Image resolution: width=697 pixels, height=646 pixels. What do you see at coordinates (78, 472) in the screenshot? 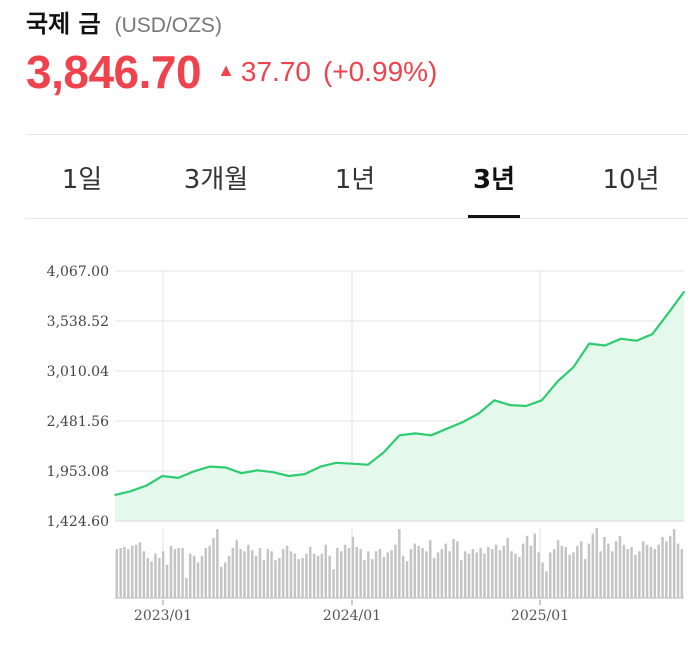
I see `y-tick-label: 1,953.08` at bounding box center [78, 472].